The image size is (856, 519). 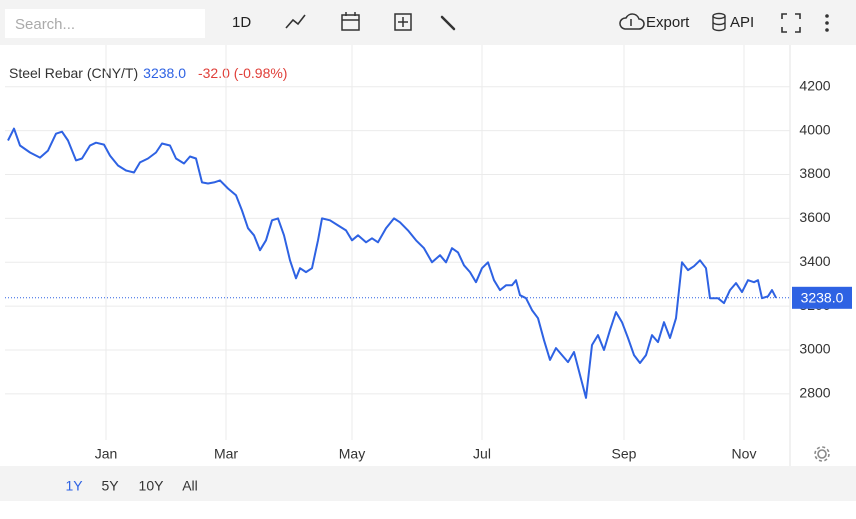 What do you see at coordinates (403, 22) in the screenshot?
I see `add-icon` at bounding box center [403, 22].